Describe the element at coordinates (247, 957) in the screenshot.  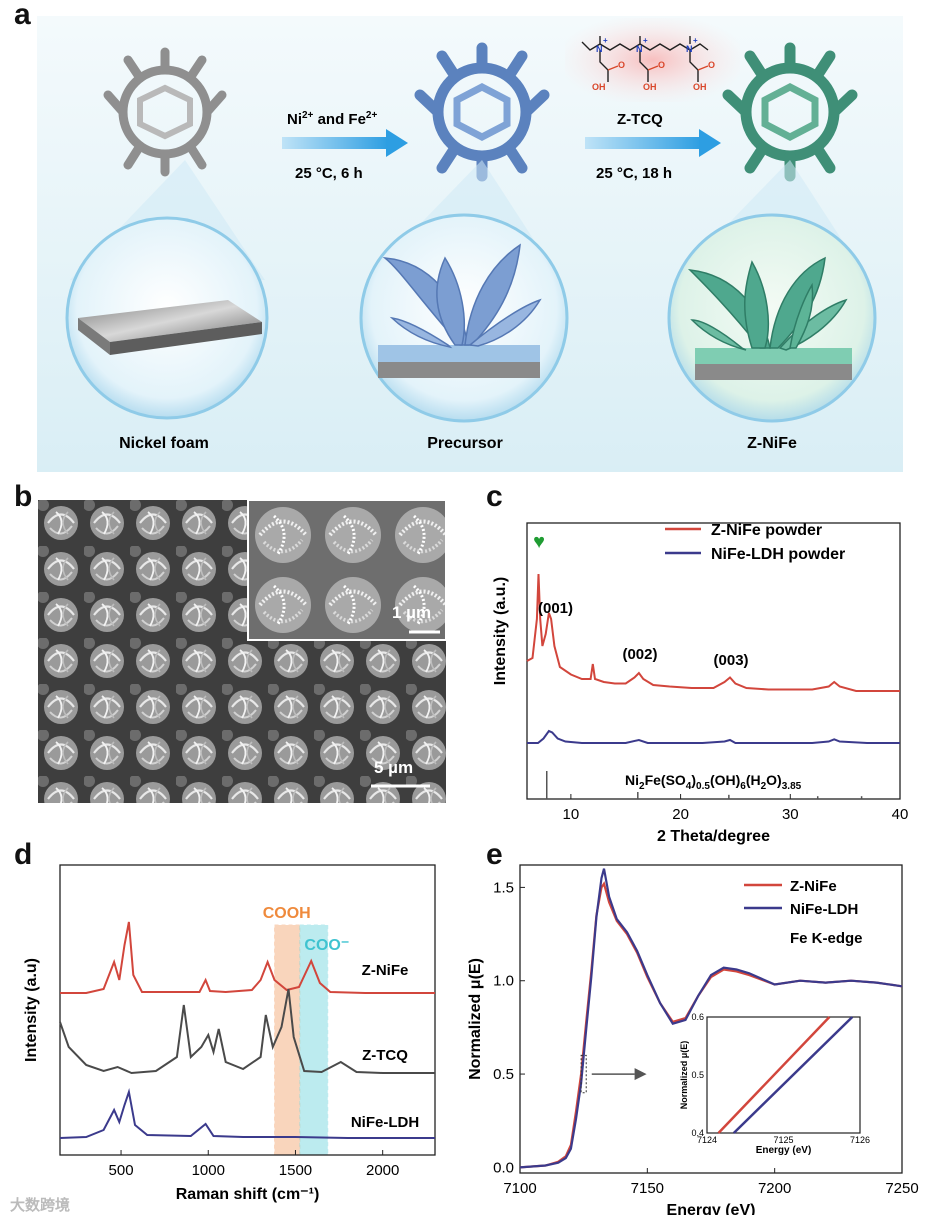
I see `series-z-nife` at that location.